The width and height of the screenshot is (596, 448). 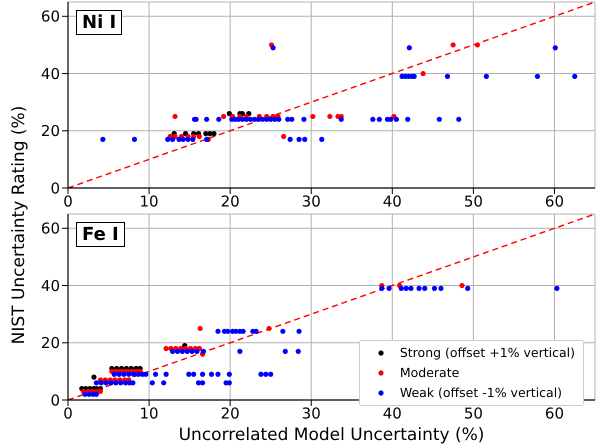 I want to click on y-axis-title: NIST Uncertainty Rating (%), so click(x=19, y=225).